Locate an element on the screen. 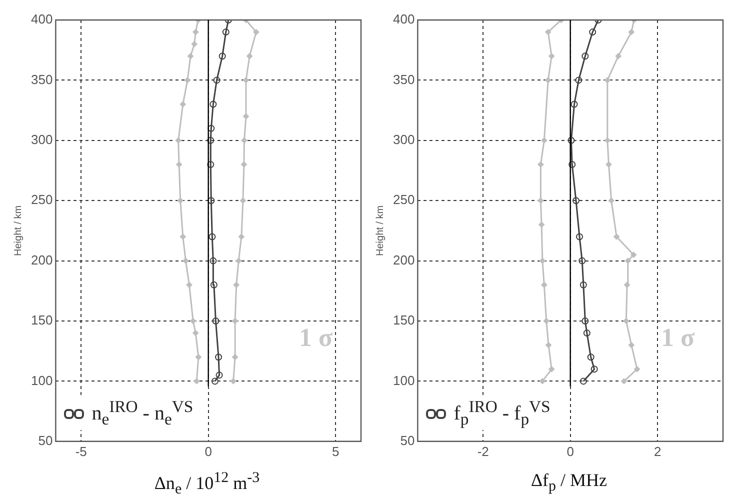  x-tick-label: -2 is located at coordinates (483, 451).